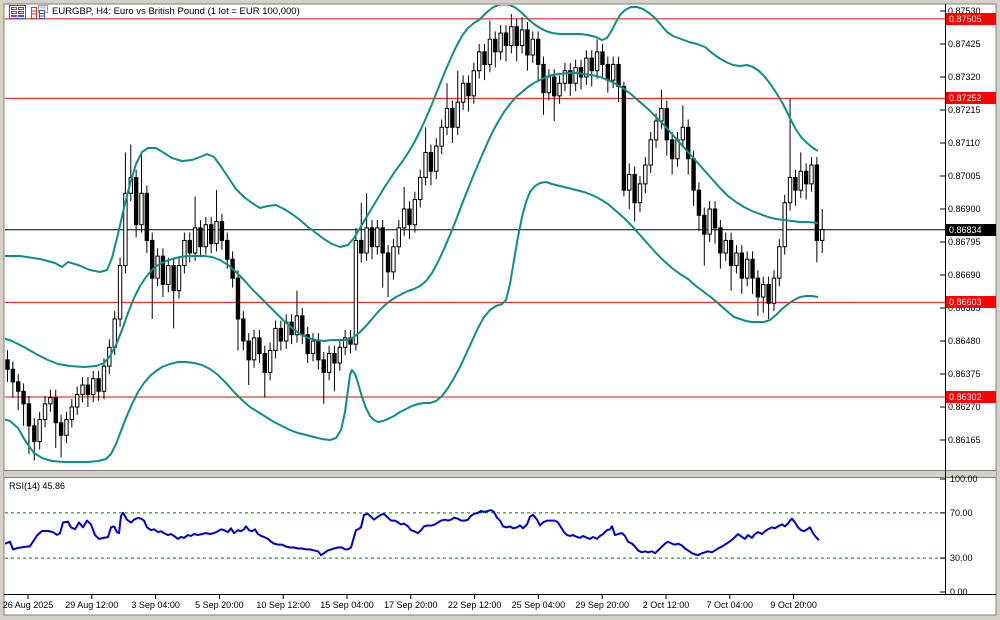  I want to click on rsi-pane, so click(475, 534).